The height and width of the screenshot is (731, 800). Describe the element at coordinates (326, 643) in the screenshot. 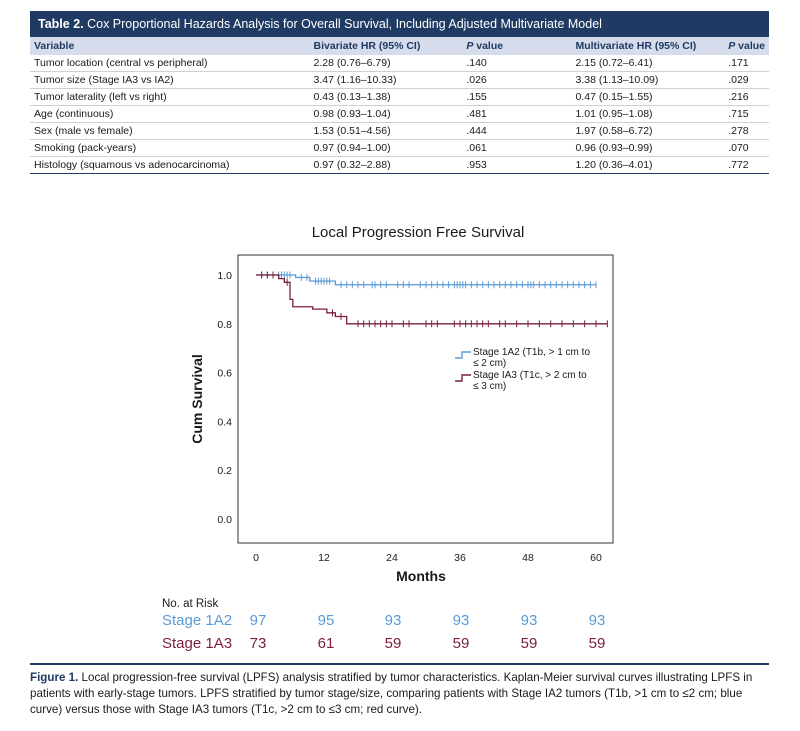

I see `risk-value: 61` at that location.